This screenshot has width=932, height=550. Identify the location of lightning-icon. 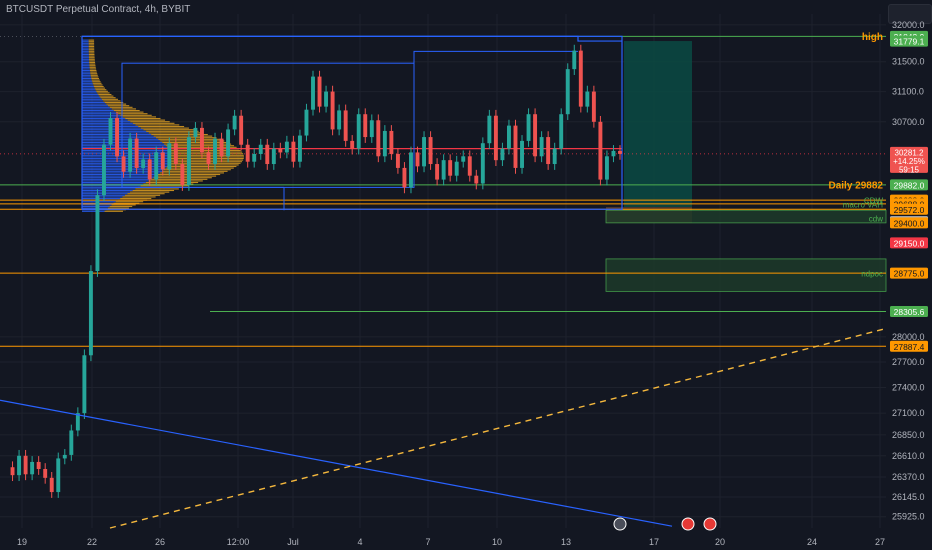
(620, 524).